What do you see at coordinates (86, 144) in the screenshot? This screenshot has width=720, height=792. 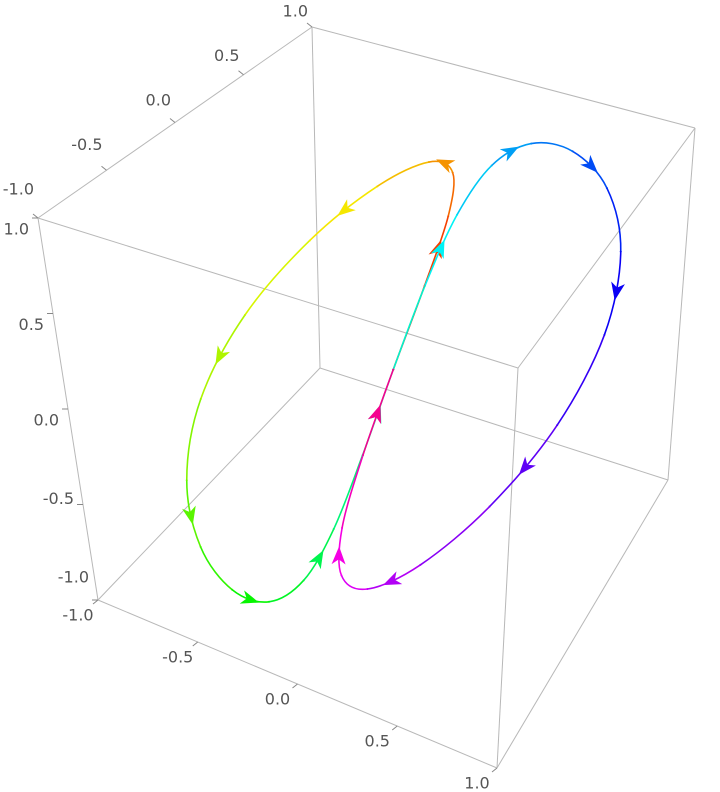 I see `y-tick-label: -0.5` at bounding box center [86, 144].